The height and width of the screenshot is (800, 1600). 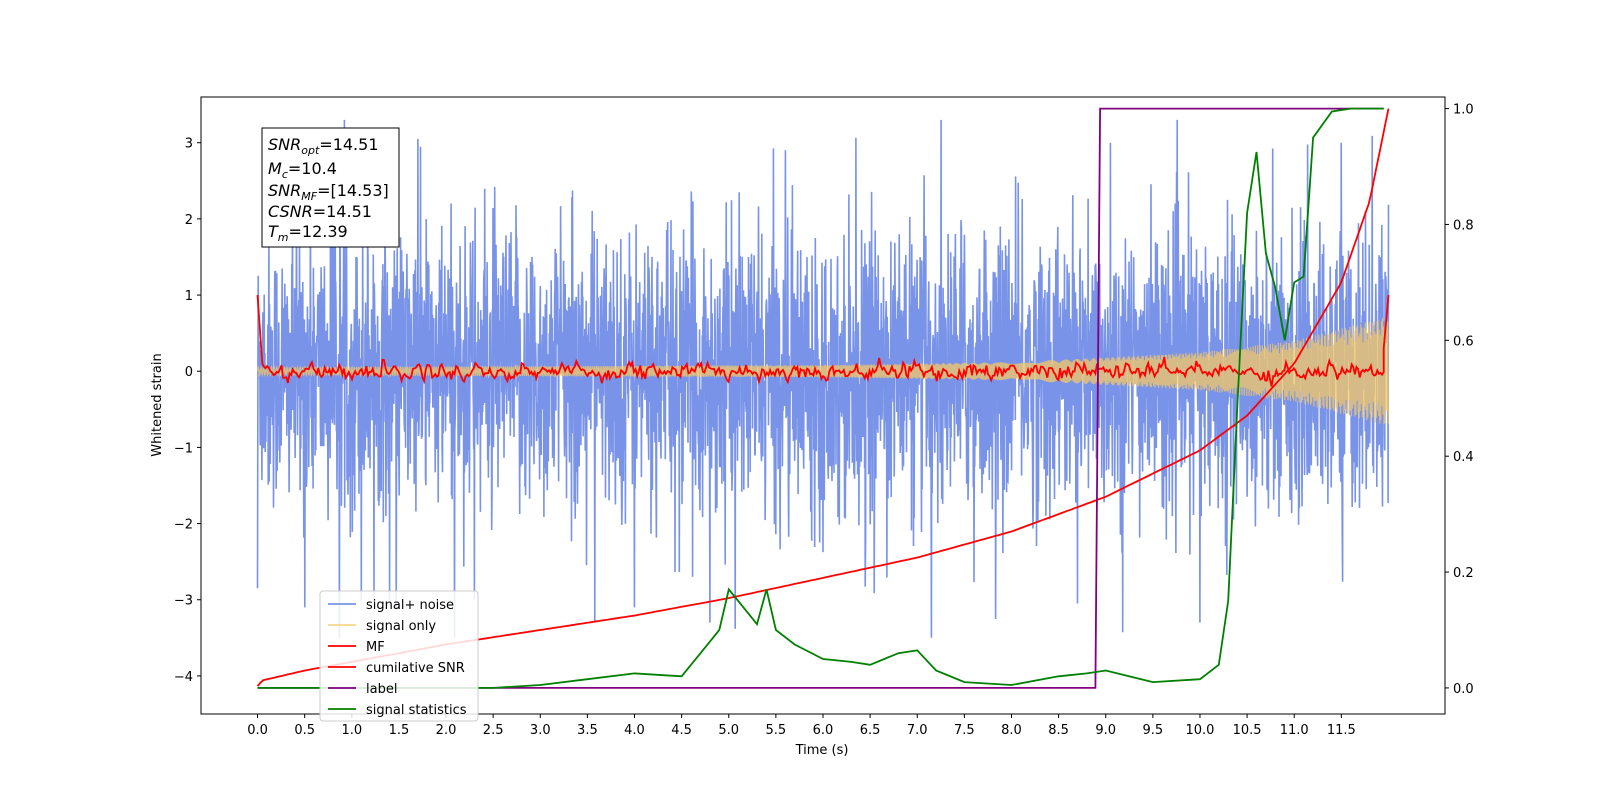 What do you see at coordinates (1247, 730) in the screenshot?
I see `x-tick-label: 10.5` at bounding box center [1247, 730].